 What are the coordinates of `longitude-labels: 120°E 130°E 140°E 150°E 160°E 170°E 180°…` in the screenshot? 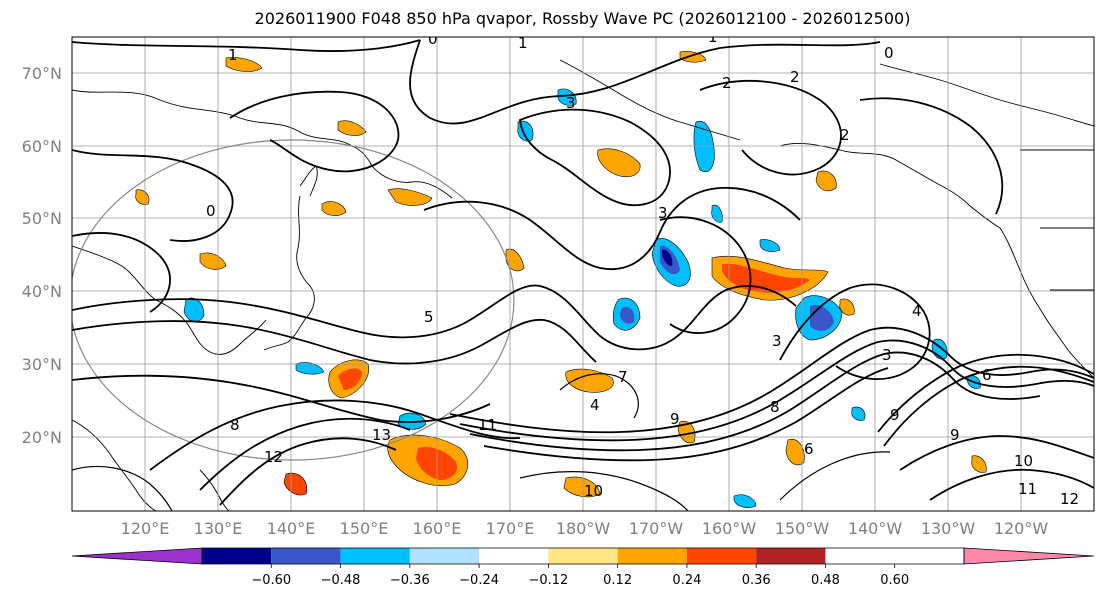 It's located at (585, 528).